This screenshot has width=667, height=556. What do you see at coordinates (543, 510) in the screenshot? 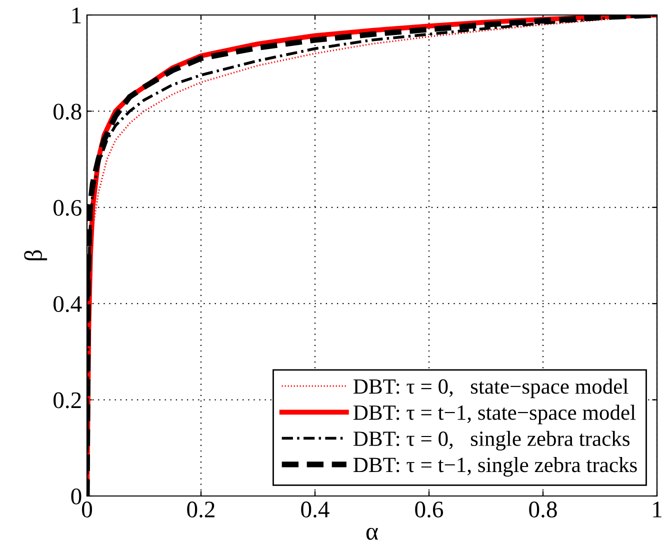
I see `x-tick-label: 0.8` at bounding box center [543, 510].